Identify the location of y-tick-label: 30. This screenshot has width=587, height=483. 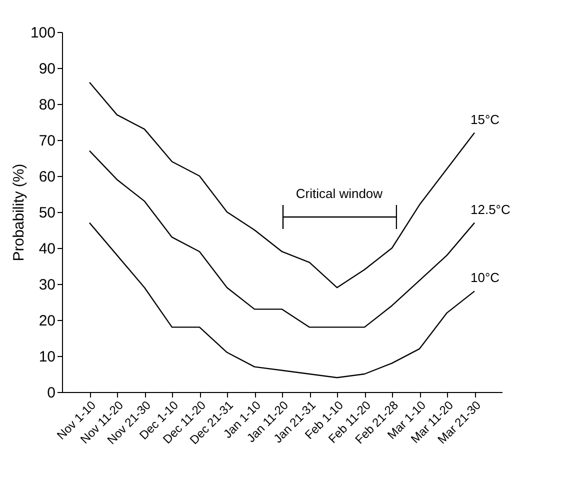
(47, 285).